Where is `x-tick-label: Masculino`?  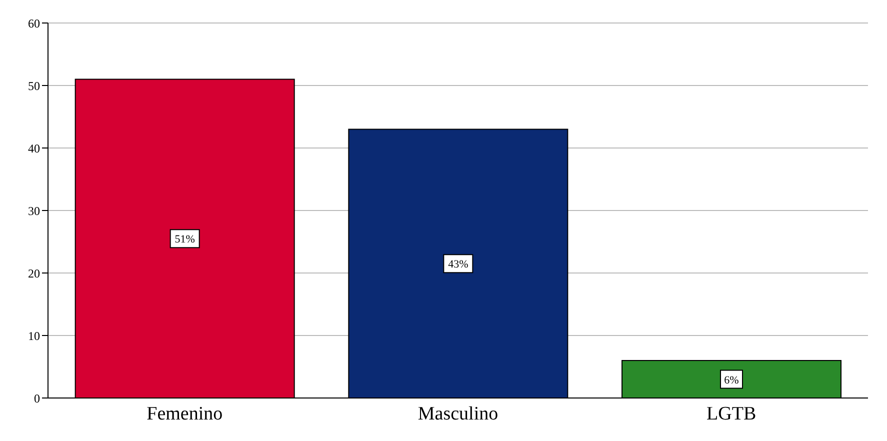
x-tick-label: Masculino is located at coordinates (458, 413).